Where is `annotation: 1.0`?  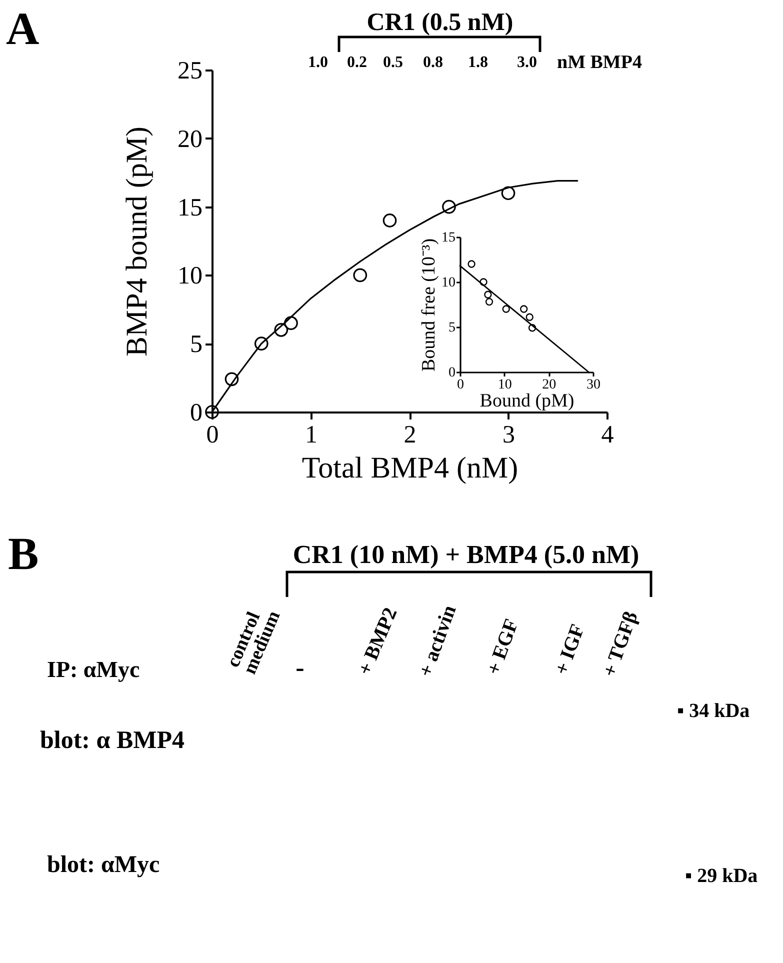 annotation: 1.0 is located at coordinates (318, 62).